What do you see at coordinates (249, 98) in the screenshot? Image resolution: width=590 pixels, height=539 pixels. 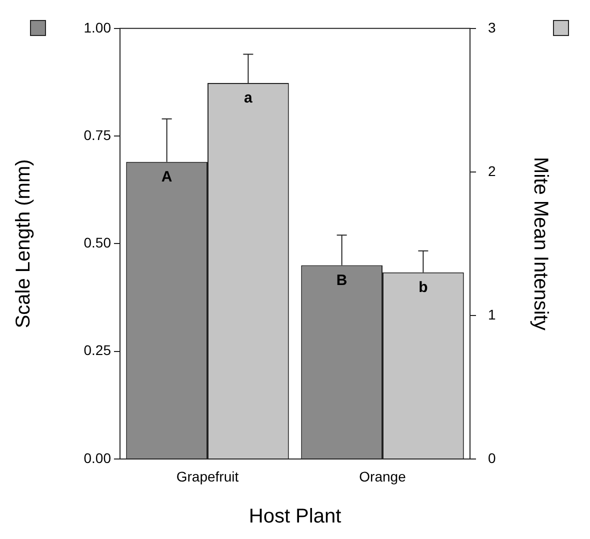 I see `data-label: a` at bounding box center [249, 98].